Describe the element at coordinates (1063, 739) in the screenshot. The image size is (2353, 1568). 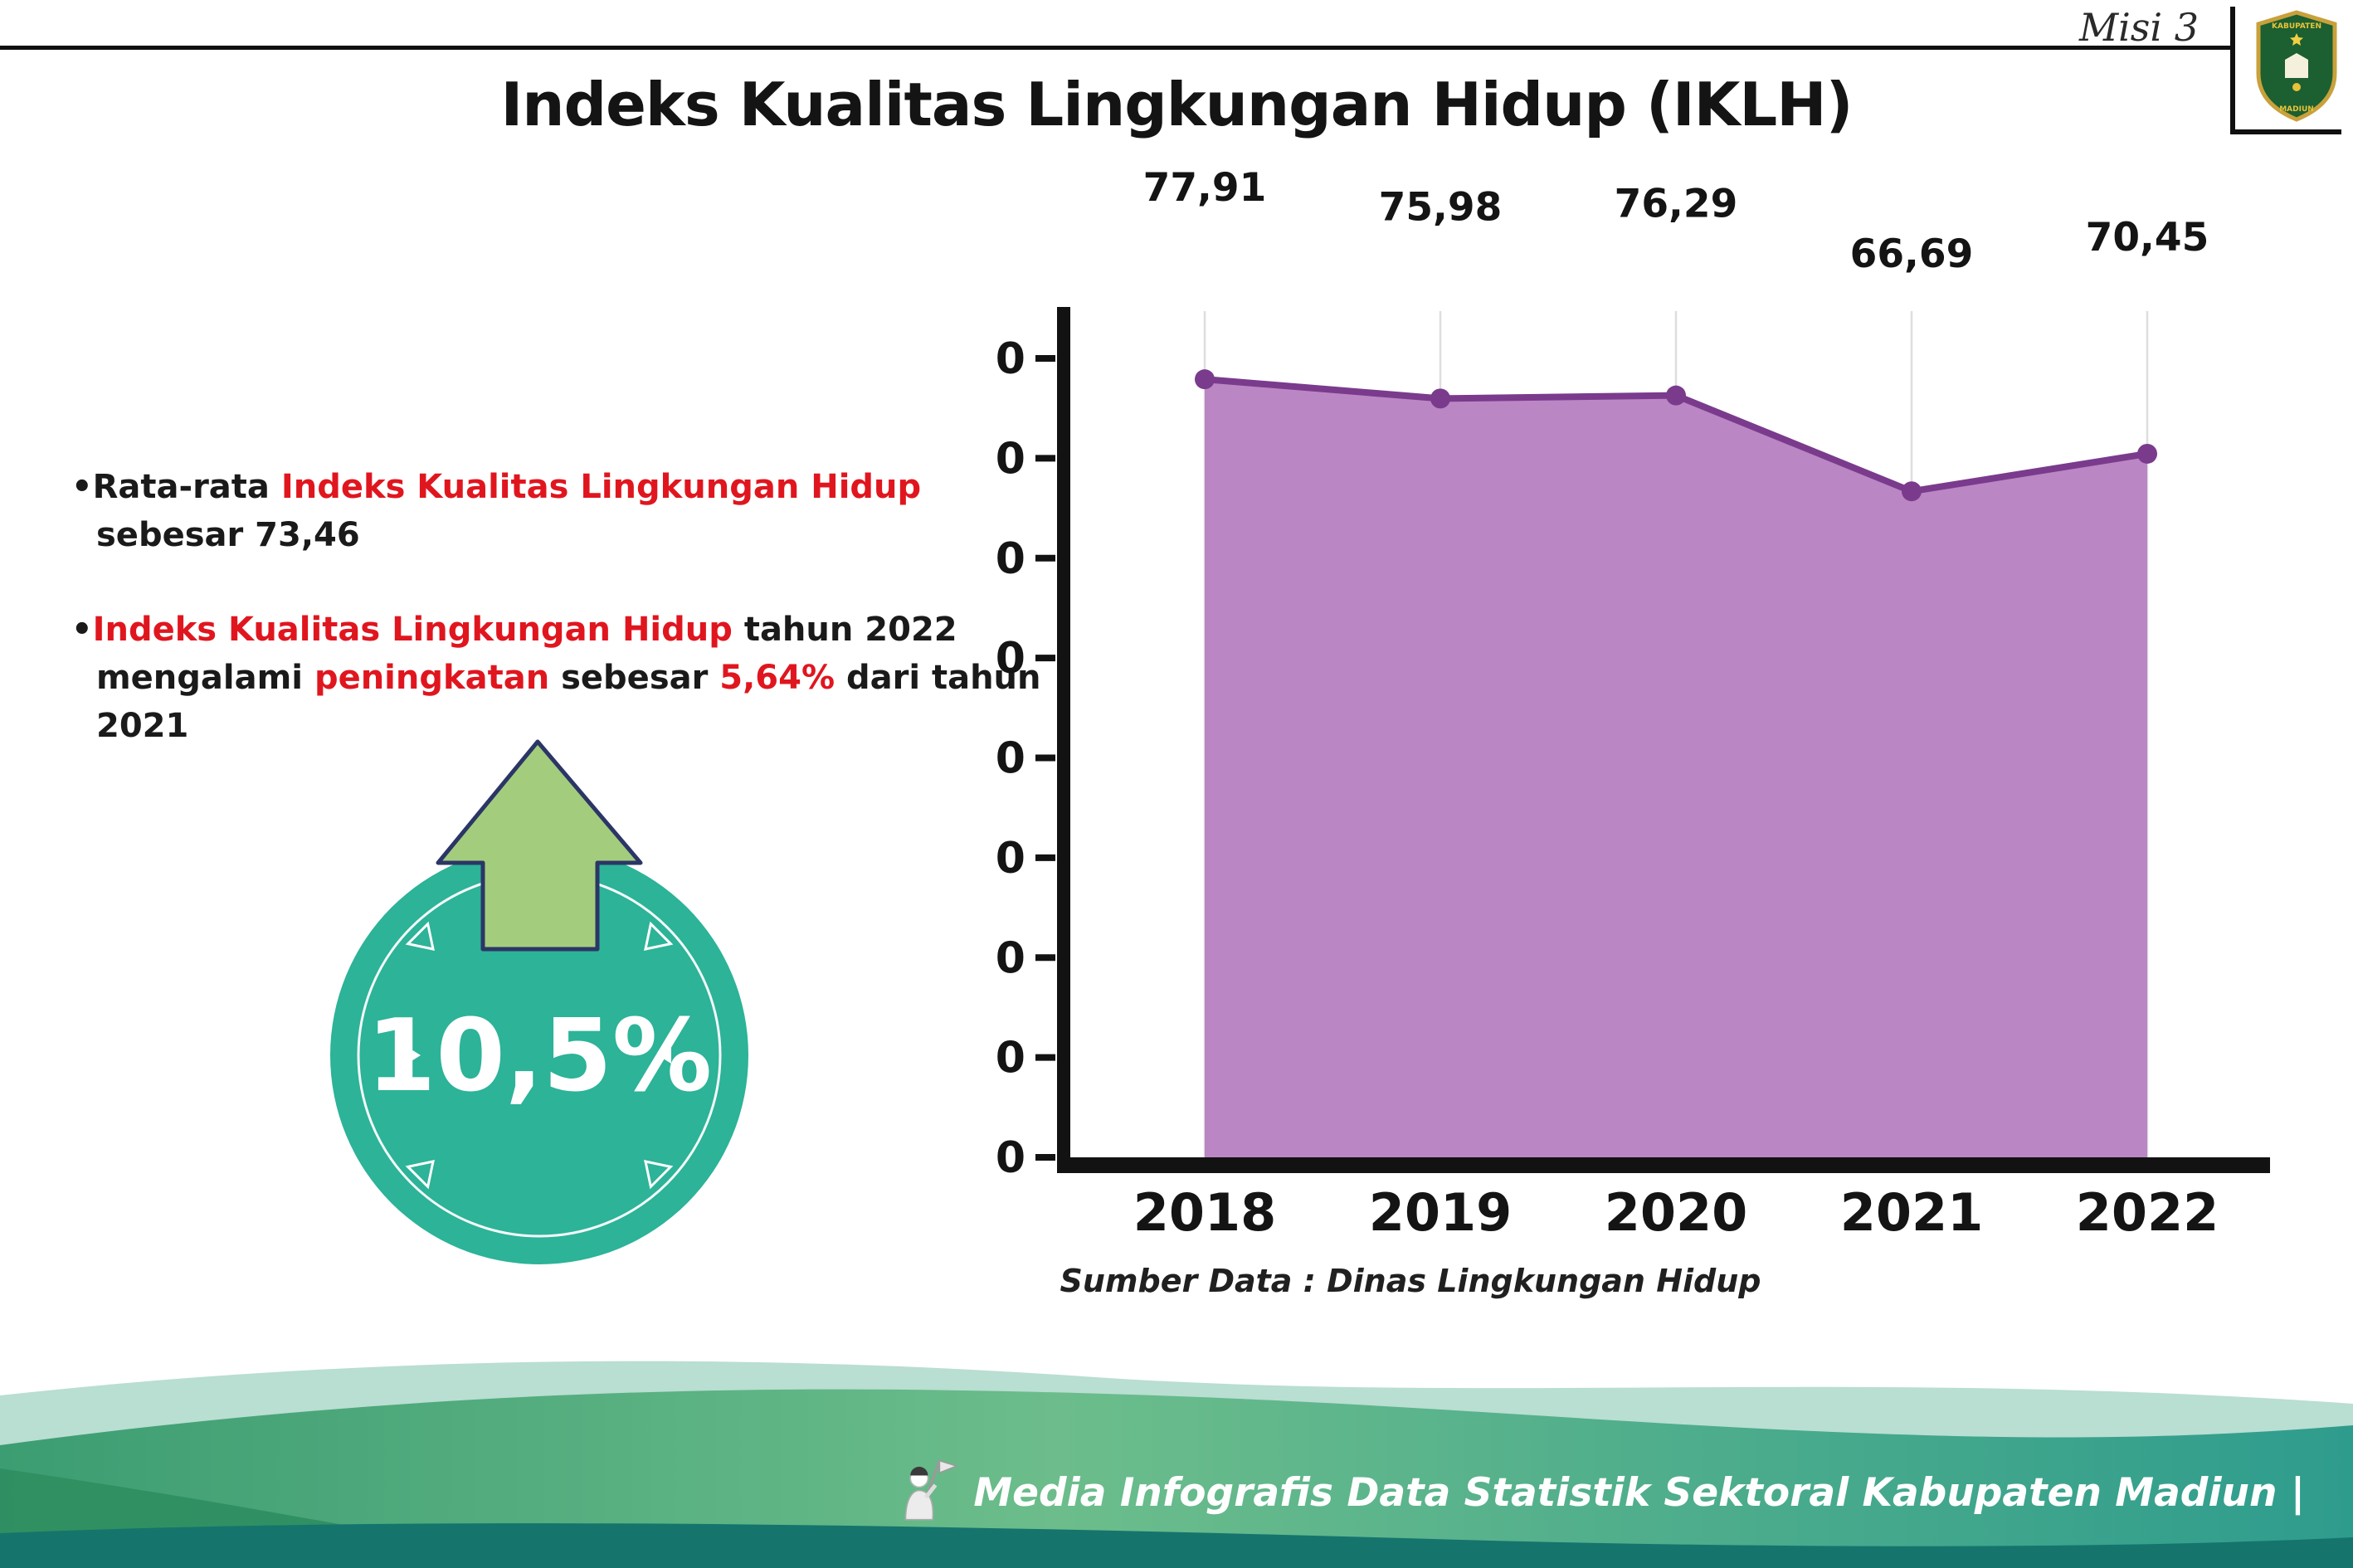
I see `y-axis` at that location.